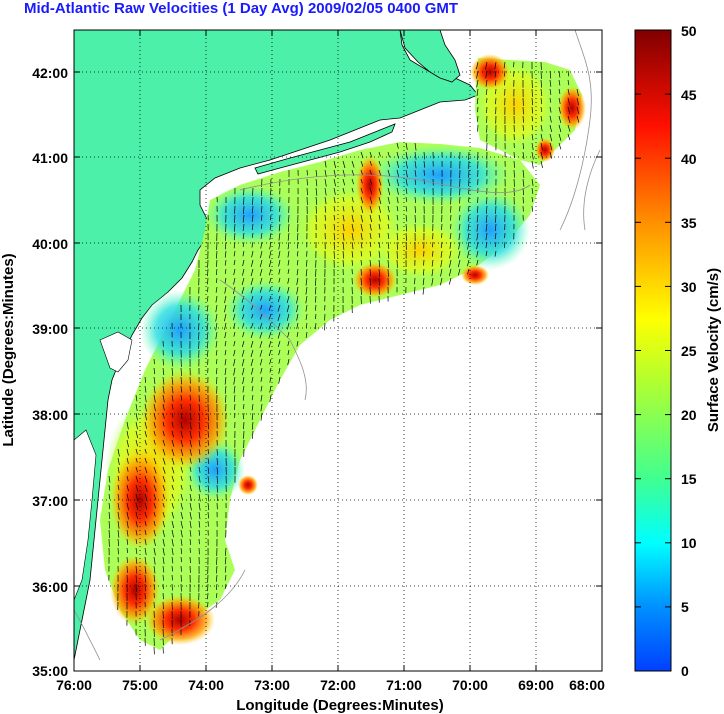  Describe the element at coordinates (272, 685) in the screenshot. I see `x-tick-label: 73:00` at that location.